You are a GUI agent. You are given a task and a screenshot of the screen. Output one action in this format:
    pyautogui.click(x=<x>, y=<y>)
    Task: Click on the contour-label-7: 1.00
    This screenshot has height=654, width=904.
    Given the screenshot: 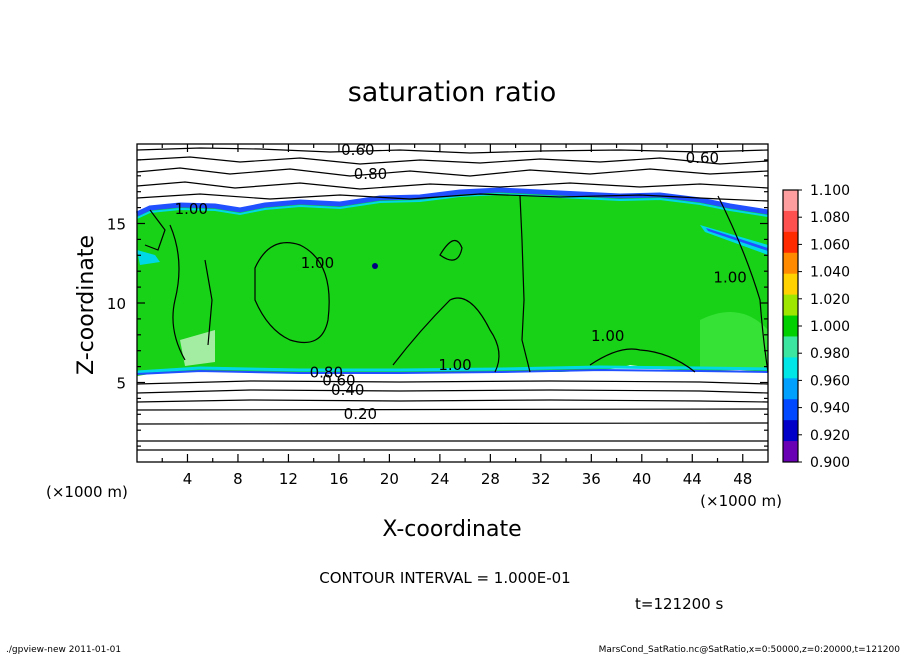 What is the action you would take?
    pyautogui.click(x=454, y=365)
    